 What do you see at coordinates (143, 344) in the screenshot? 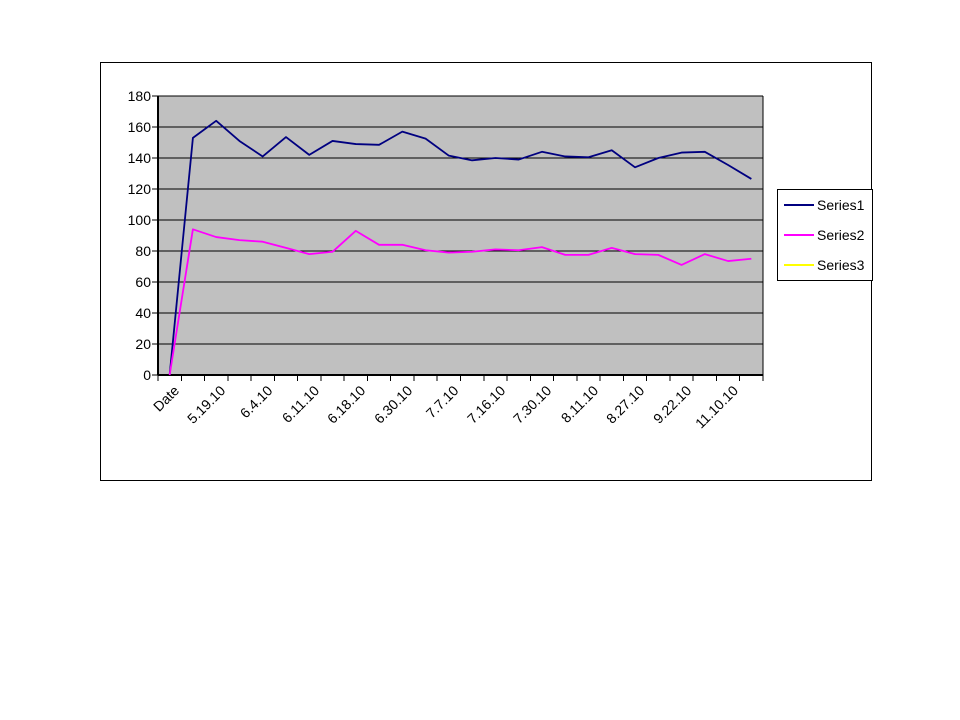
I see `y-axis-label: 20` at bounding box center [143, 344].